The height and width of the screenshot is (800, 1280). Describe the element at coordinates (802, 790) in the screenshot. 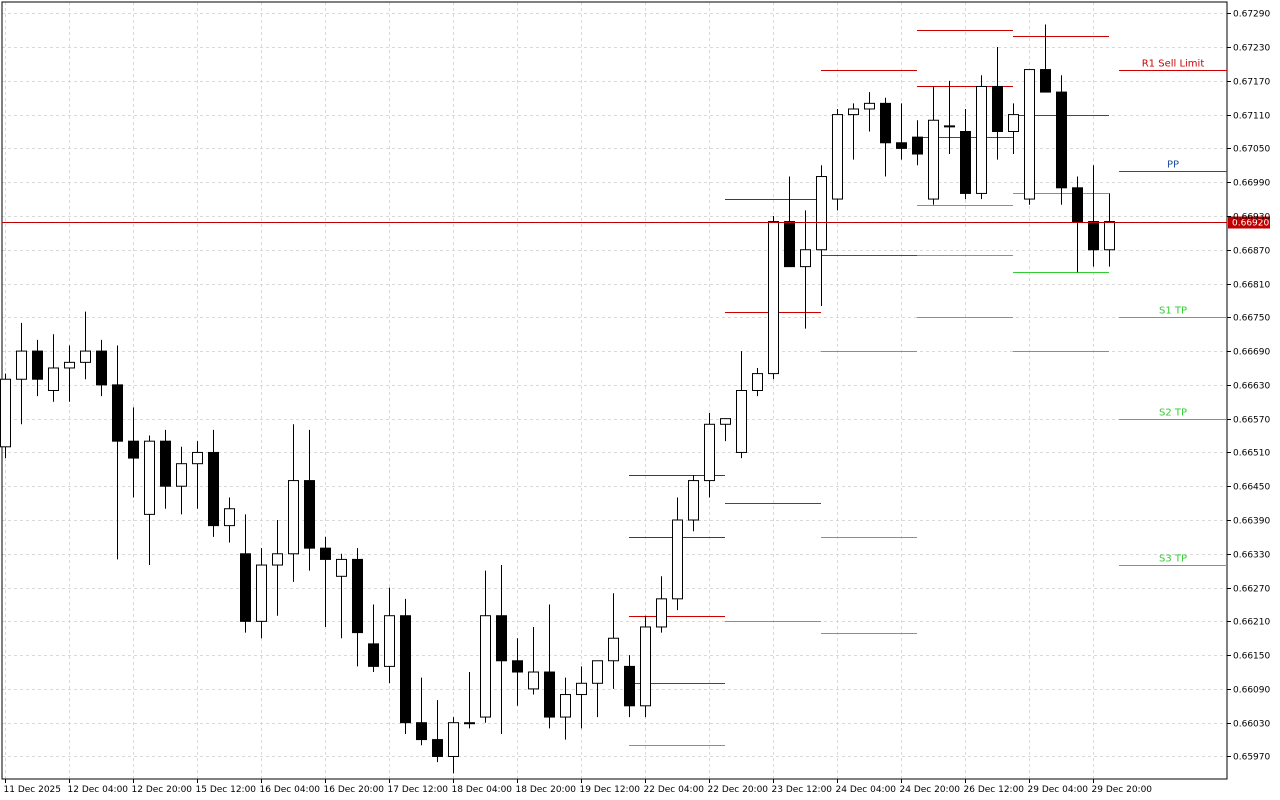

I see `x-tick-label: 23 Dec 12:00` at that location.